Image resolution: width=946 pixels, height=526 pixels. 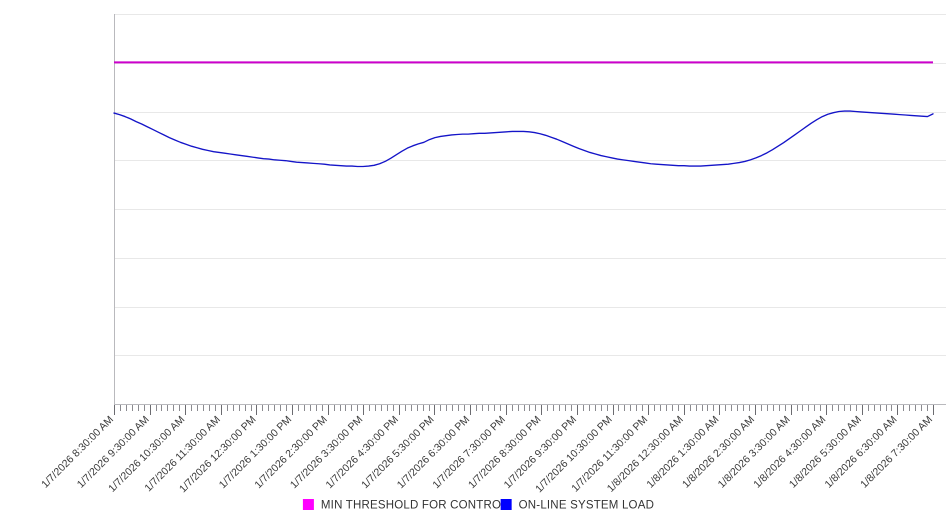 I want to click on legend-label: MIN THRESHOLD FOR CONTROL, so click(x=414, y=506).